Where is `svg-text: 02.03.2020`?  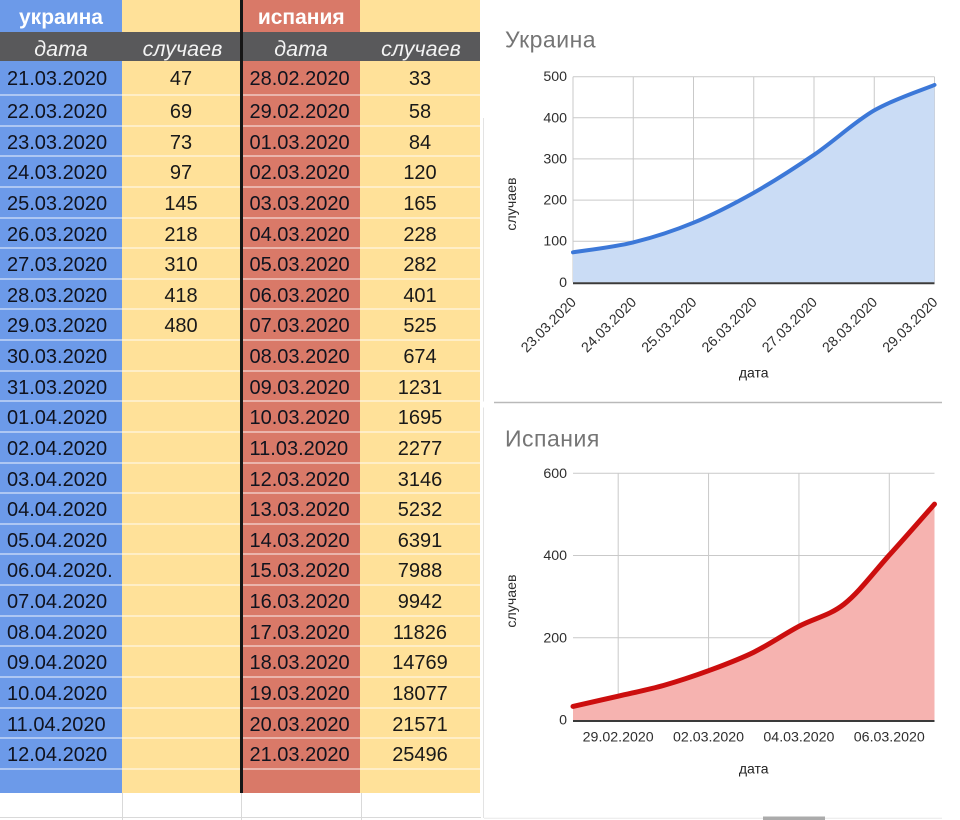
svg-text: 02.03.2020 is located at coordinates (708, 738).